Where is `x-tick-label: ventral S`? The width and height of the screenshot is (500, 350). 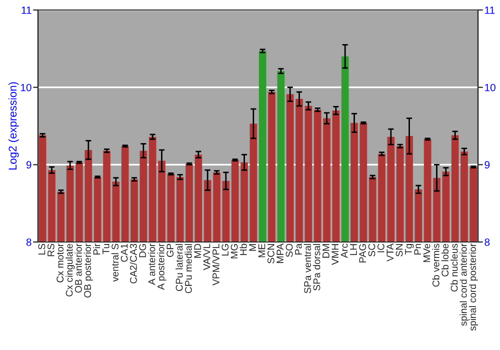
x-tick-label: ventral S is located at coordinates (115, 263).